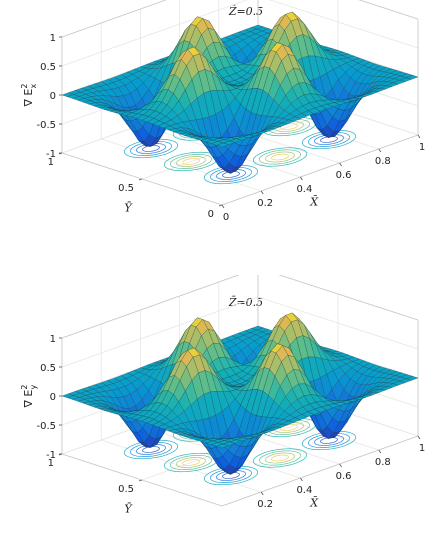  What do you see at coordinates (29, 96) in the screenshot?
I see `z-axis-label: ∇ E2x` at bounding box center [29, 96].